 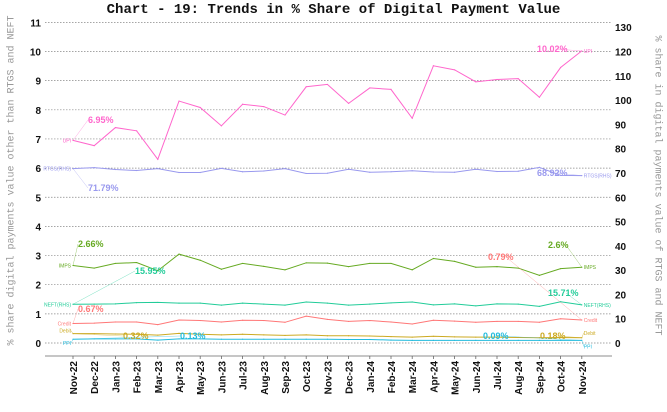 I want to click on series-end-label: IMPS, so click(x=590, y=268).